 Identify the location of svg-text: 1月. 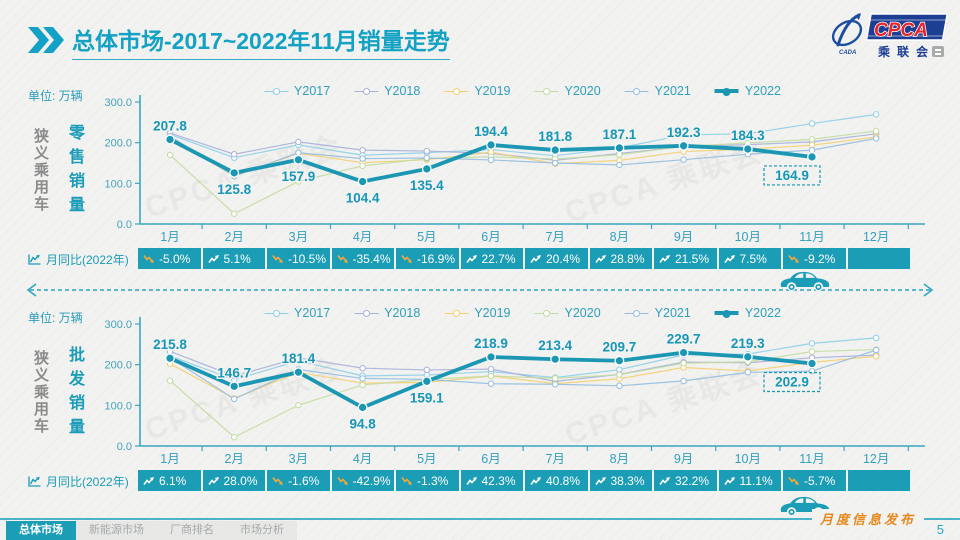
(169, 459).